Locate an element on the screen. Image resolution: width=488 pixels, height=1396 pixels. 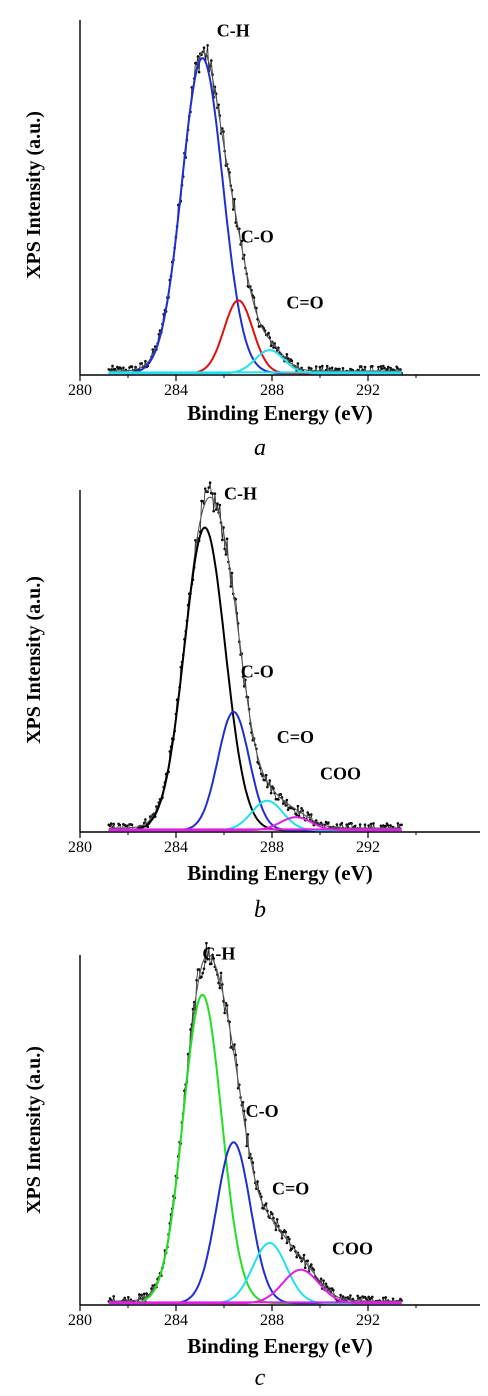
raw-line is located at coordinates (255, 210).